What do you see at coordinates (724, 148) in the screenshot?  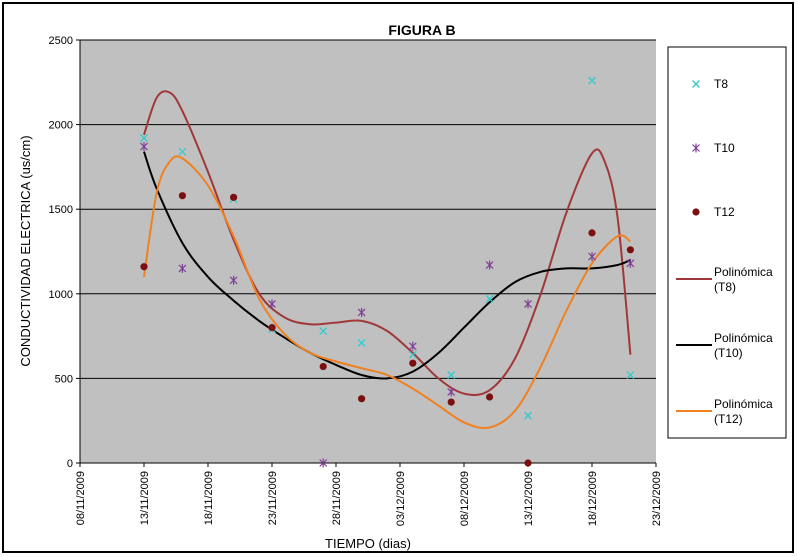 I see `legend-label: T10` at bounding box center [724, 148].